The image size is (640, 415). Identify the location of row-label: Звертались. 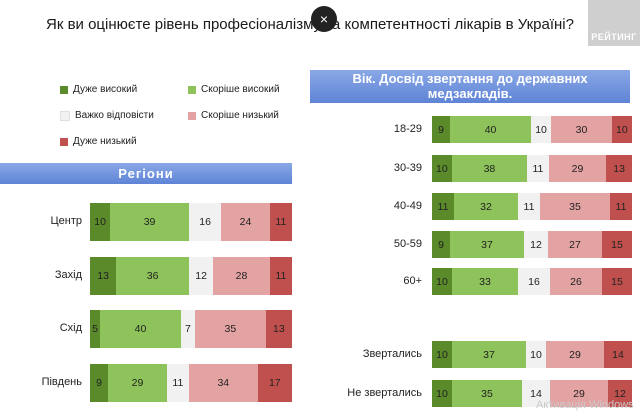
(392, 353).